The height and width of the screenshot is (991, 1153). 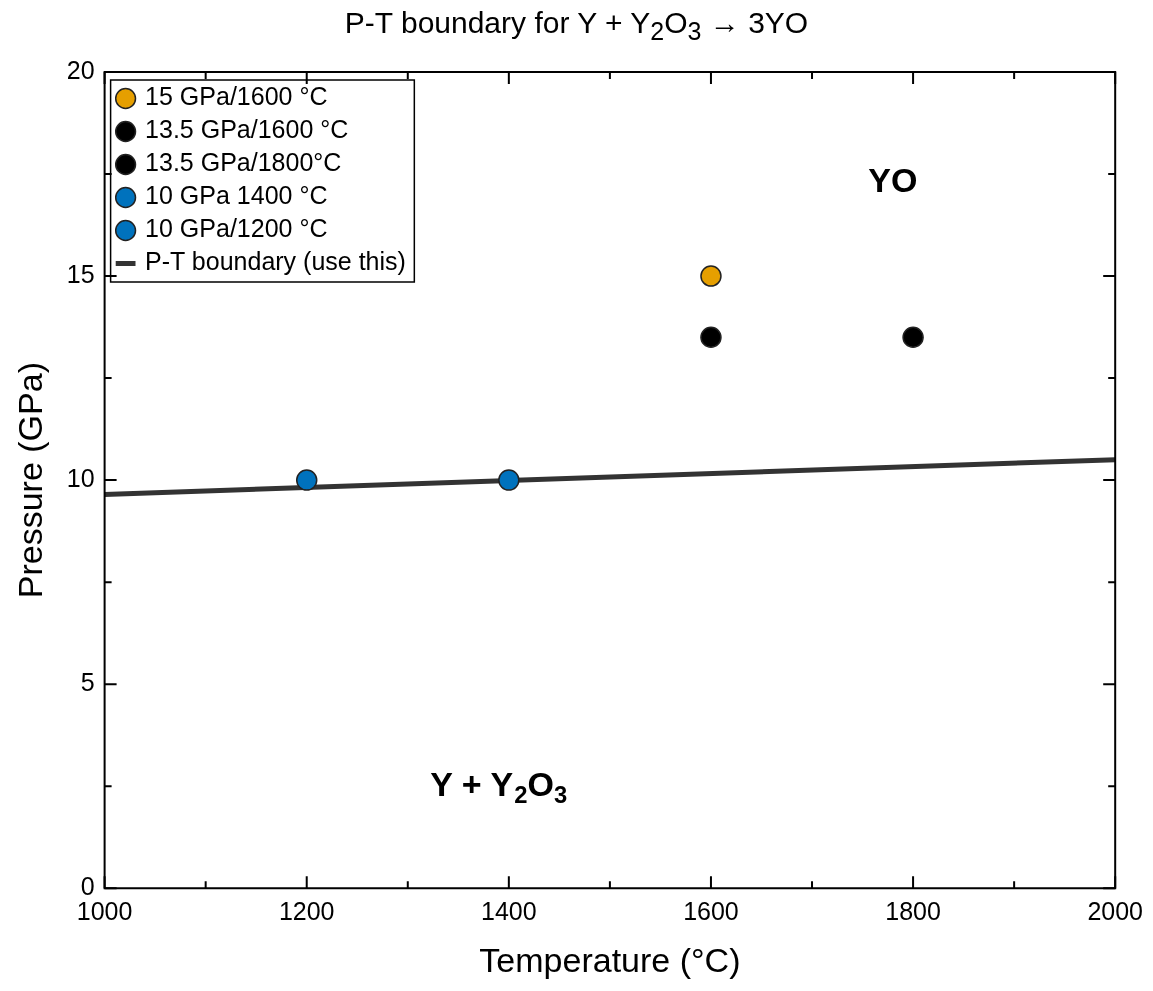 I want to click on legend-label: 13.5 GPa/1800°C, so click(x=243, y=162).